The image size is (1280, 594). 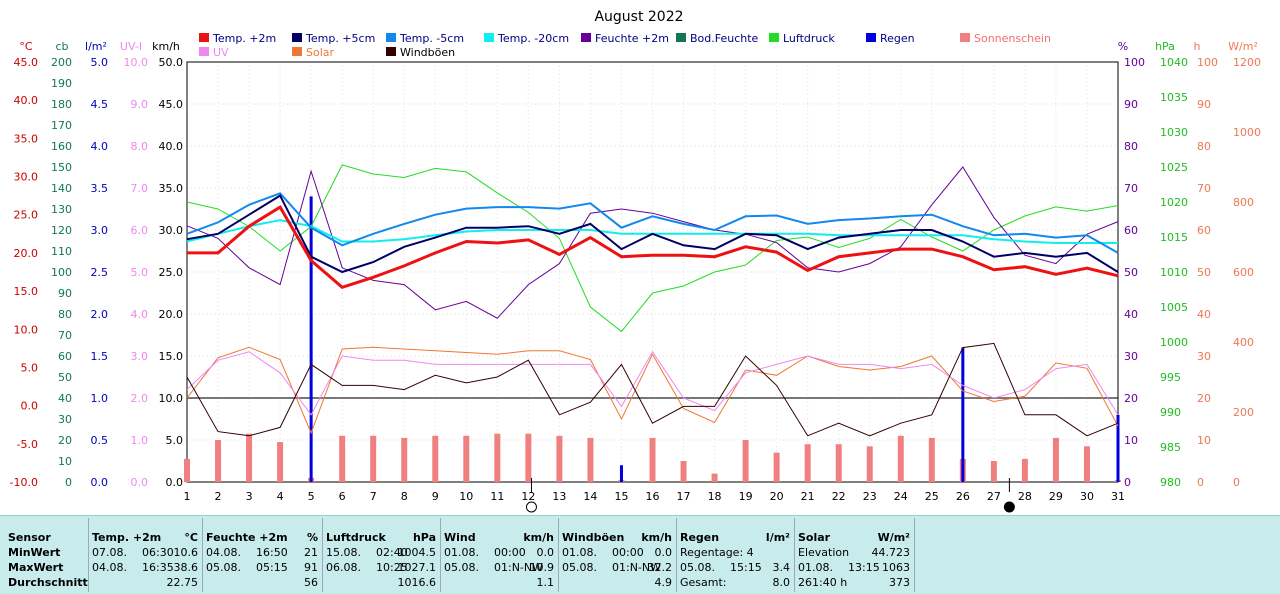 What do you see at coordinates (499, 537) in the screenshot?
I see `stats-wind-header-row: Wind km/h` at bounding box center [499, 537].